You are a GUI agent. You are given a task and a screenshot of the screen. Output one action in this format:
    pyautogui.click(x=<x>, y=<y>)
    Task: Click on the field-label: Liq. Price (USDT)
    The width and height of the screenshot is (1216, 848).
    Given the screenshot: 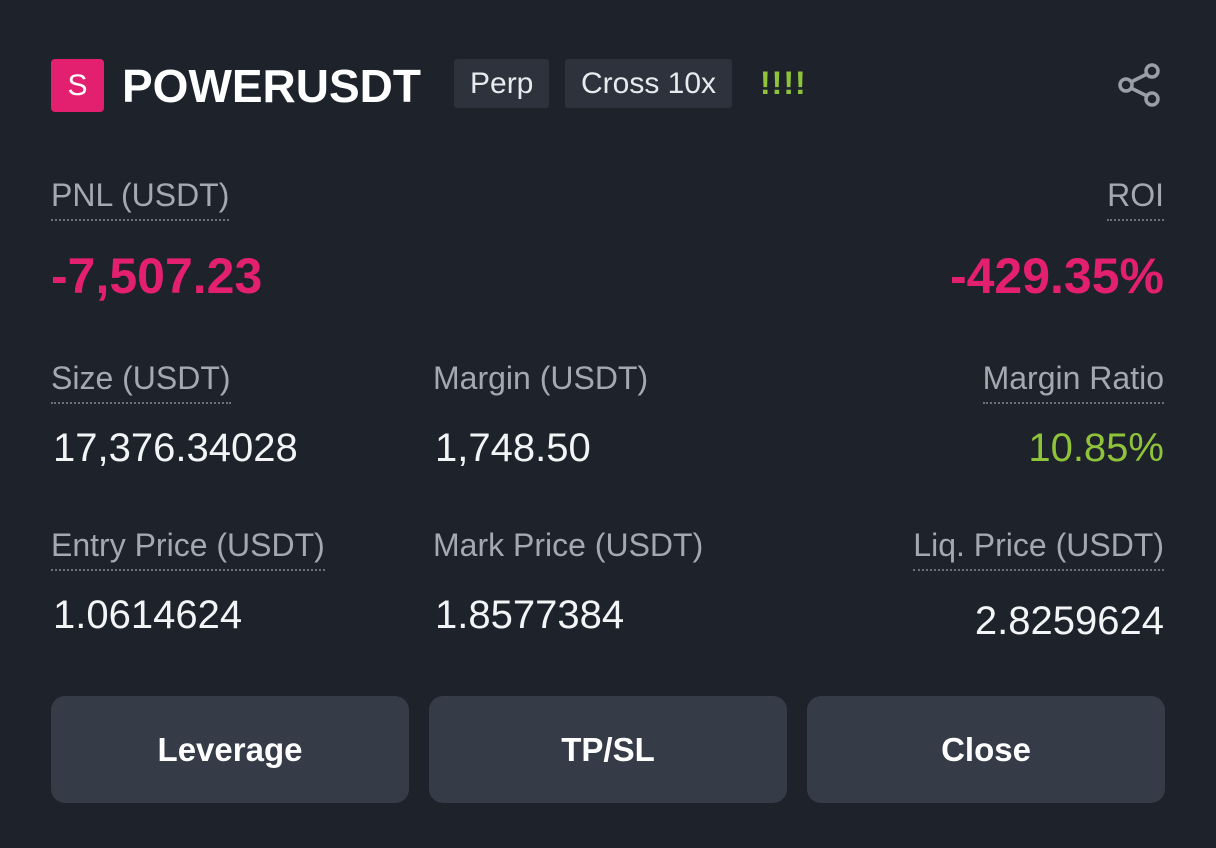 What is the action you would take?
    pyautogui.click(x=1038, y=548)
    